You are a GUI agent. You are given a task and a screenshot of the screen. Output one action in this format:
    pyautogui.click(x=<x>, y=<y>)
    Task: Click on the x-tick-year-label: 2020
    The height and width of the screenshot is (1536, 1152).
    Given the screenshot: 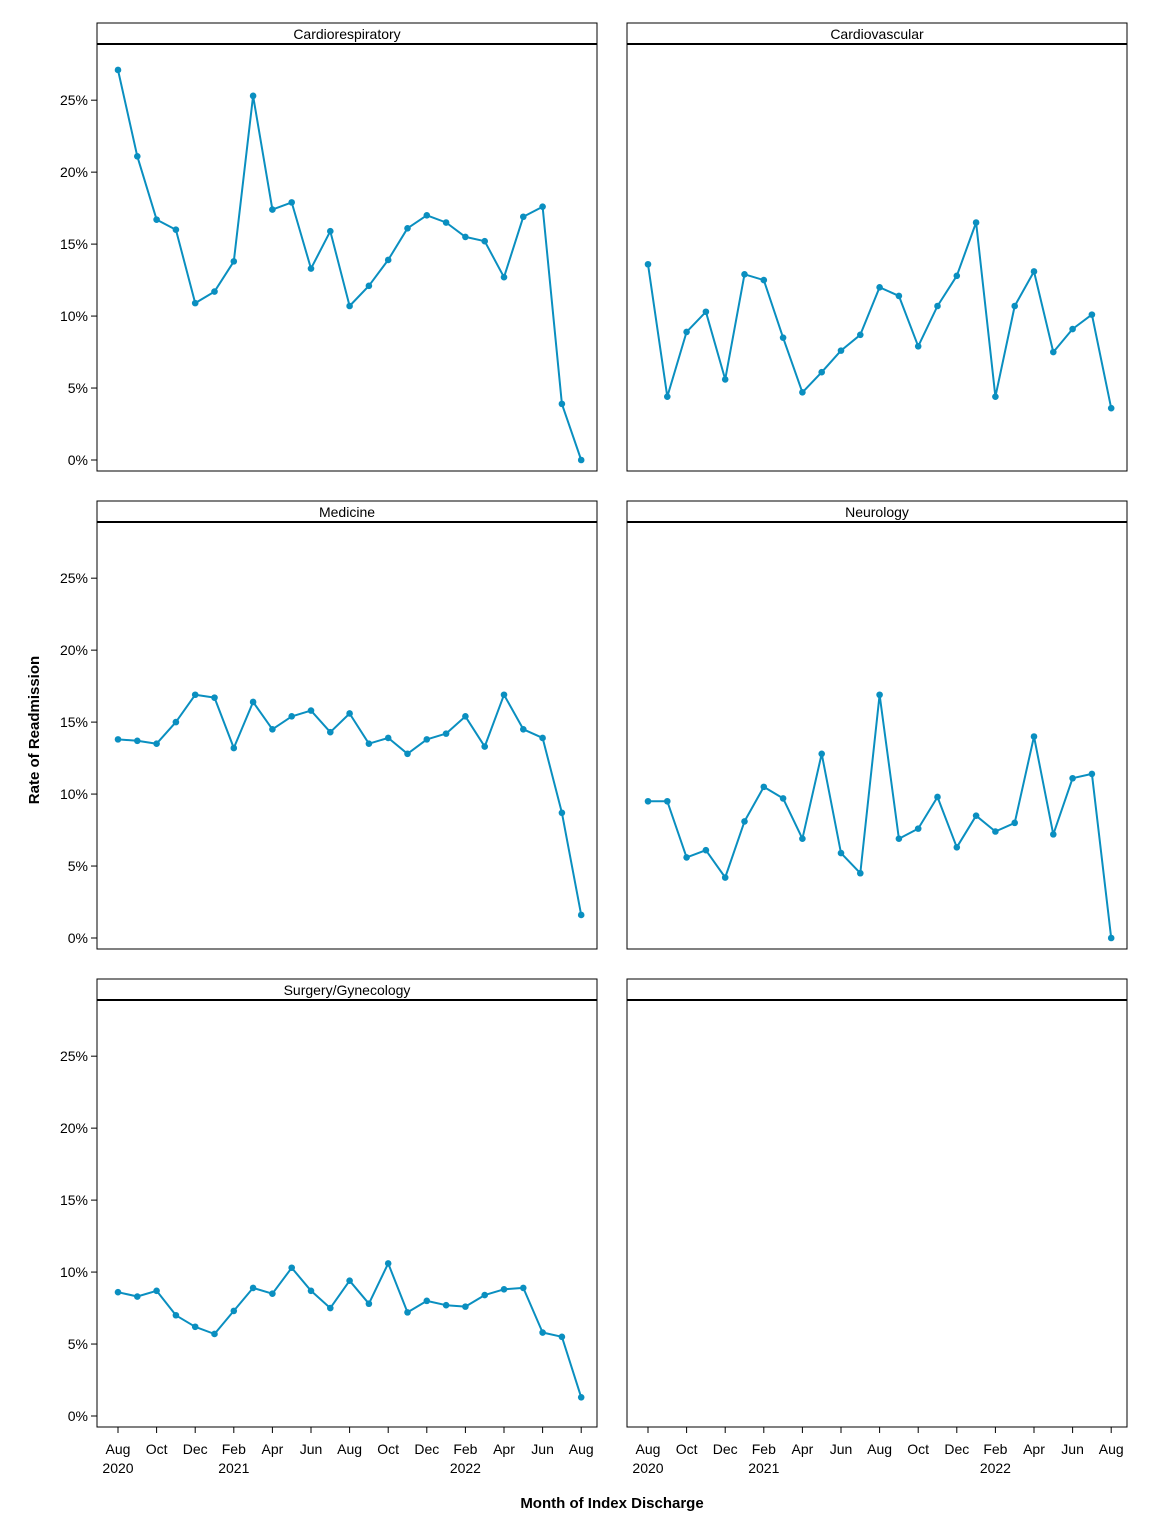 What is the action you would take?
    pyautogui.click(x=117, y=1468)
    